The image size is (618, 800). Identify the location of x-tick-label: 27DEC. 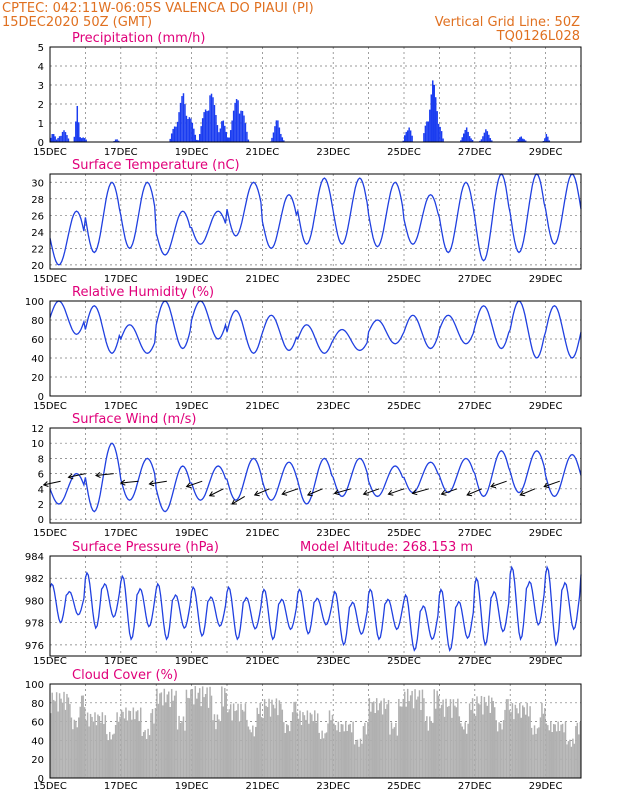
(475, 406).